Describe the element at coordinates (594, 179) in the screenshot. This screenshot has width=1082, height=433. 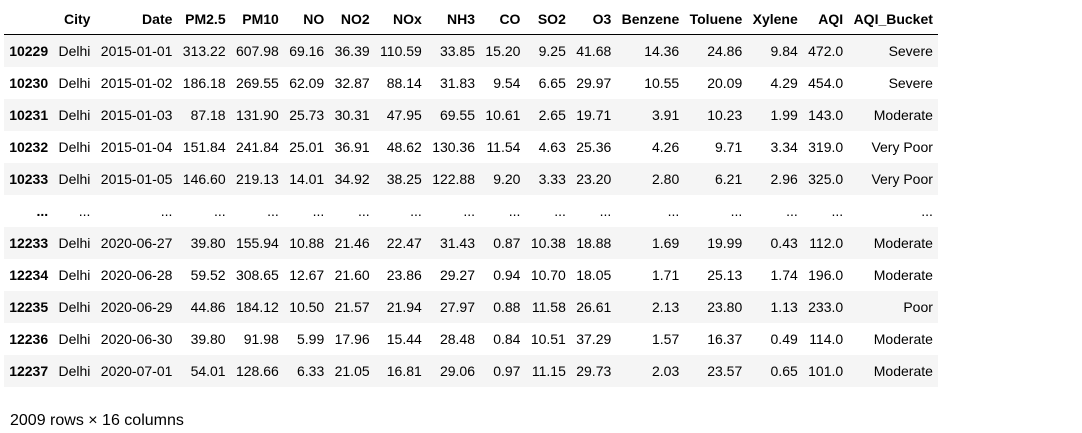
I see `table-cell: 23.20` at that location.